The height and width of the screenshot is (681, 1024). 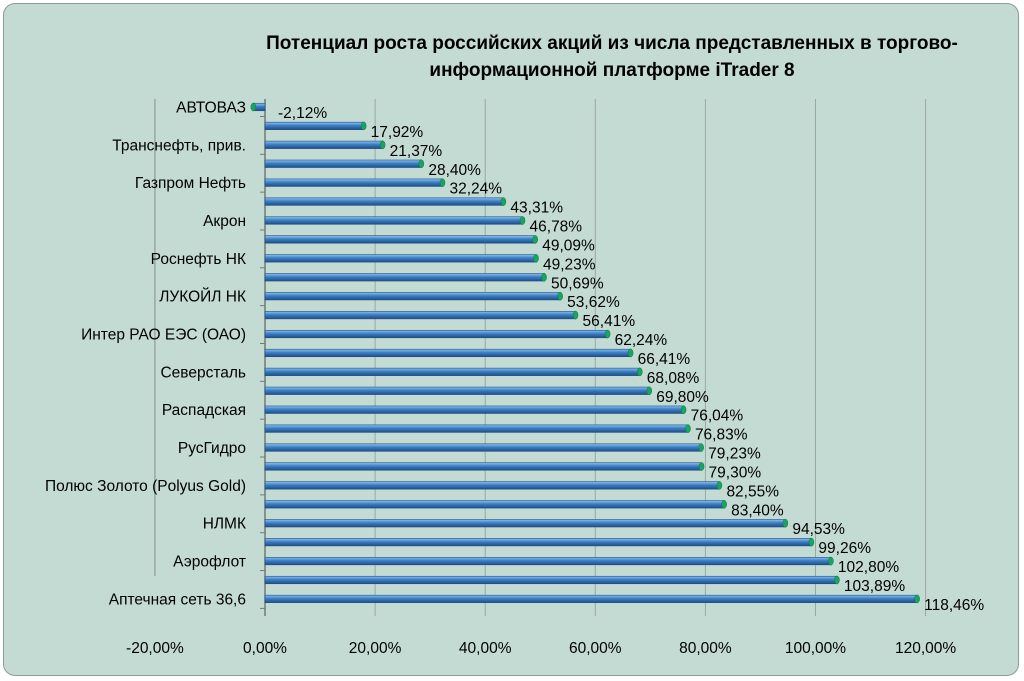 What do you see at coordinates (163, 335) in the screenshot?
I see `category-label: Интер РАО ЕЭС (ОАО)` at bounding box center [163, 335].